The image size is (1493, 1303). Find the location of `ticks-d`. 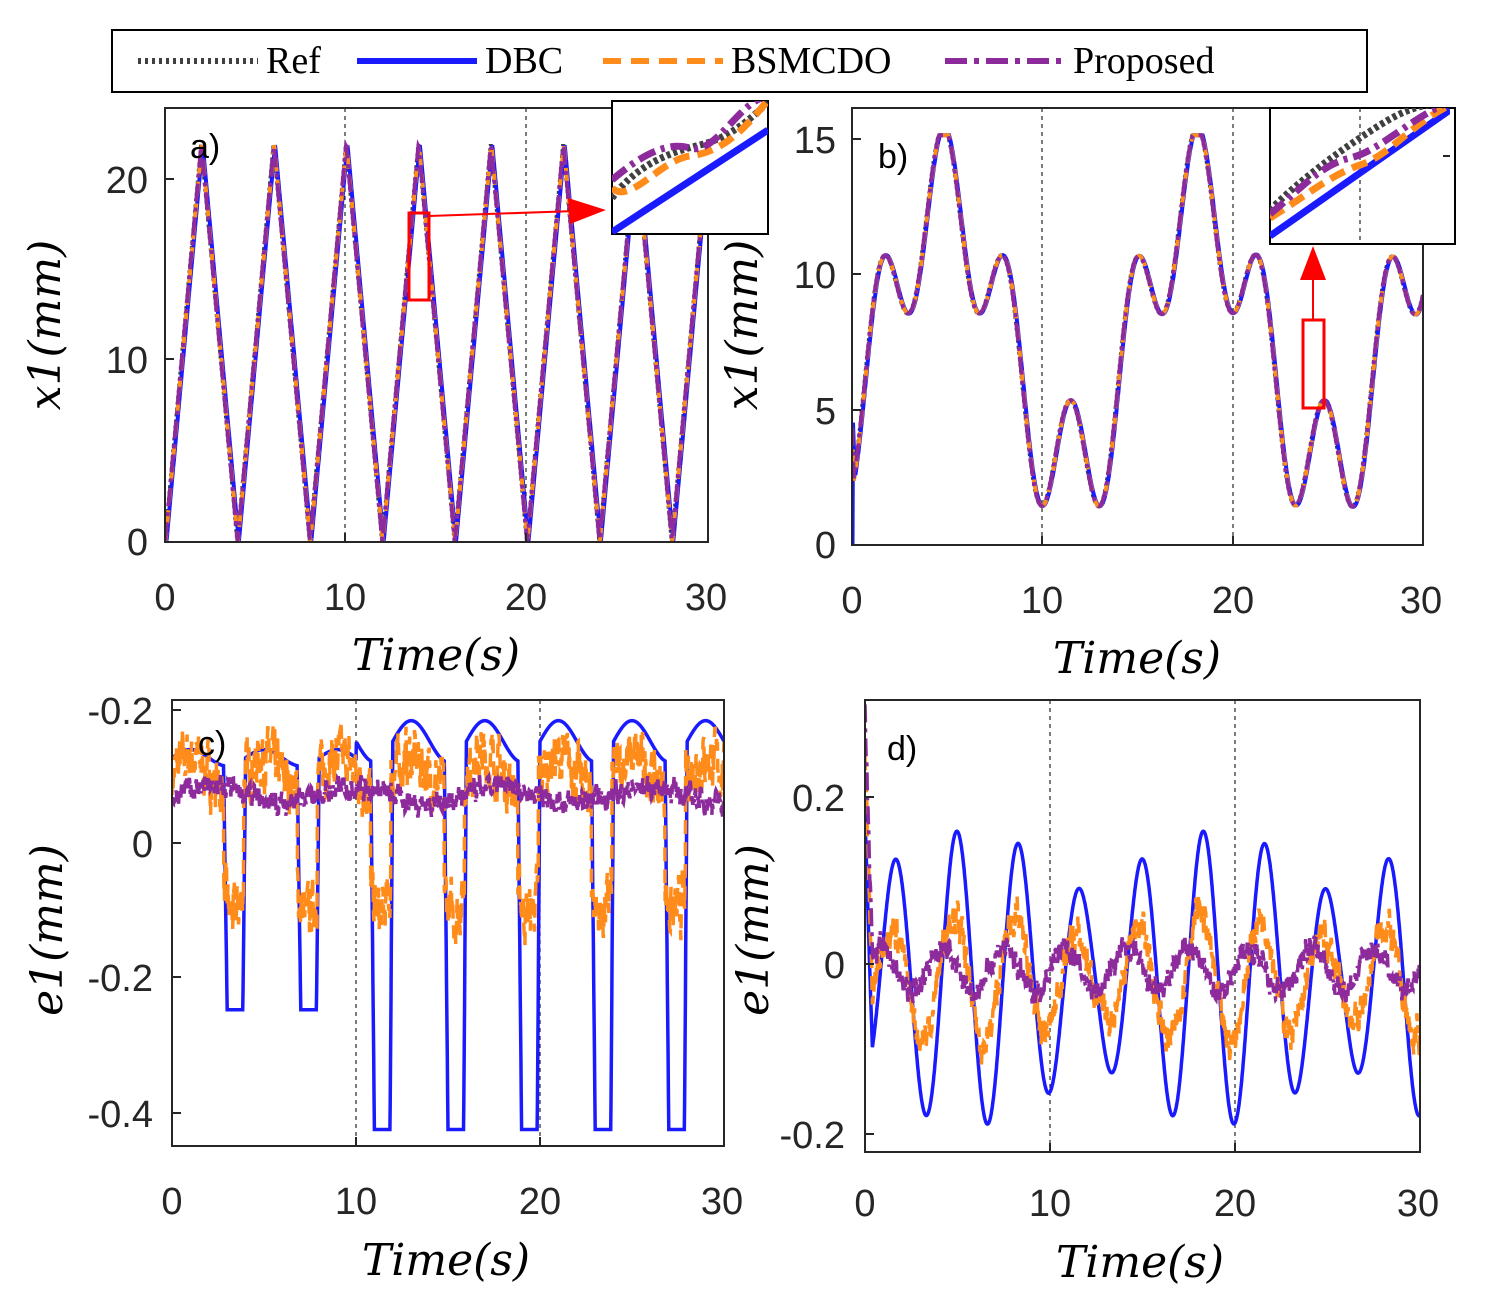

ticks-d is located at coordinates (1142, 974).